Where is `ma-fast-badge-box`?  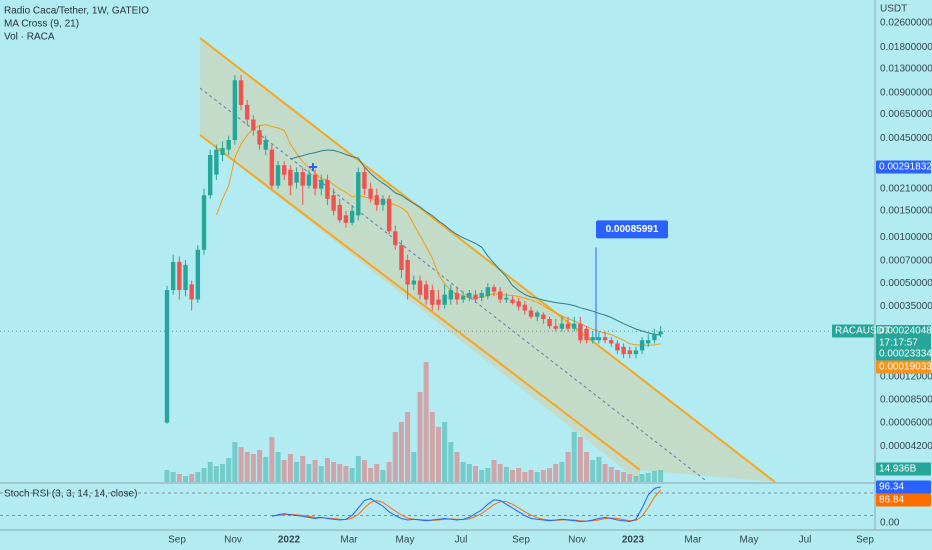
ma-fast-badge-box is located at coordinates (903, 354).